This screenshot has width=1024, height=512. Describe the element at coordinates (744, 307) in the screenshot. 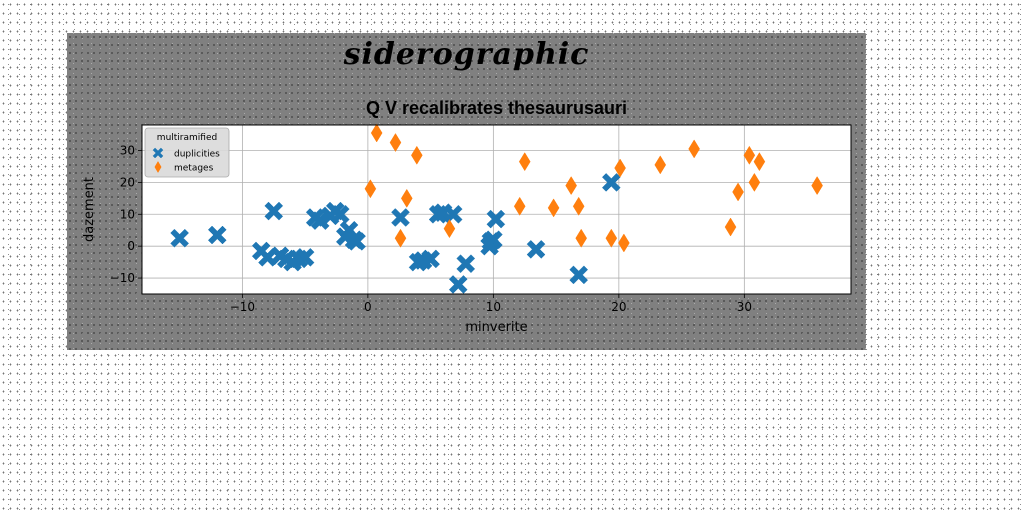

I see `x-tick-label: 30` at that location.